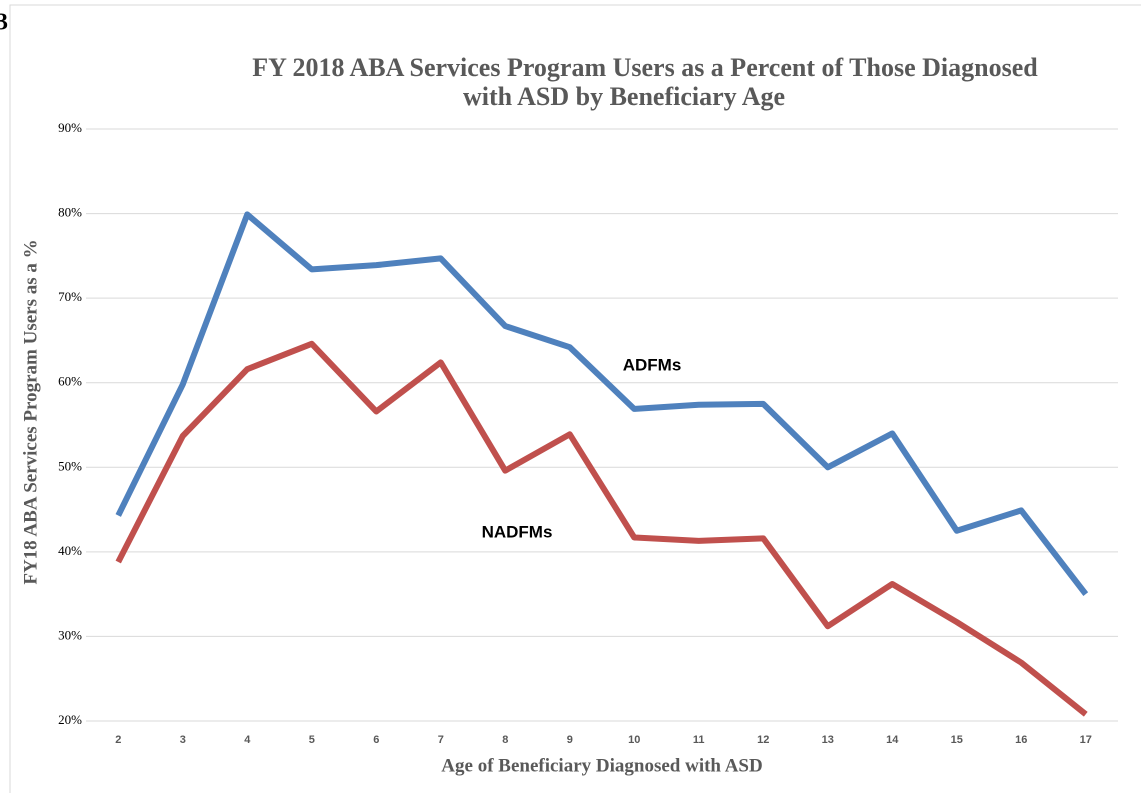  Describe the element at coordinates (1021, 740) in the screenshot. I see `x-tick-label: 16` at that location.